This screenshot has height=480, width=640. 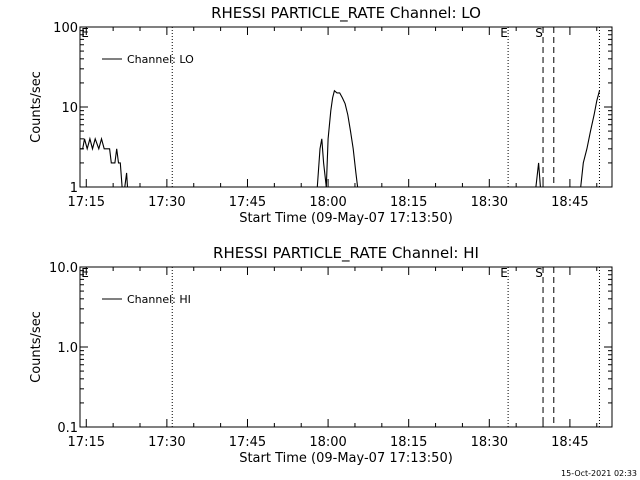 I want to click on y-tick-label: 0.1, so click(x=67, y=428).